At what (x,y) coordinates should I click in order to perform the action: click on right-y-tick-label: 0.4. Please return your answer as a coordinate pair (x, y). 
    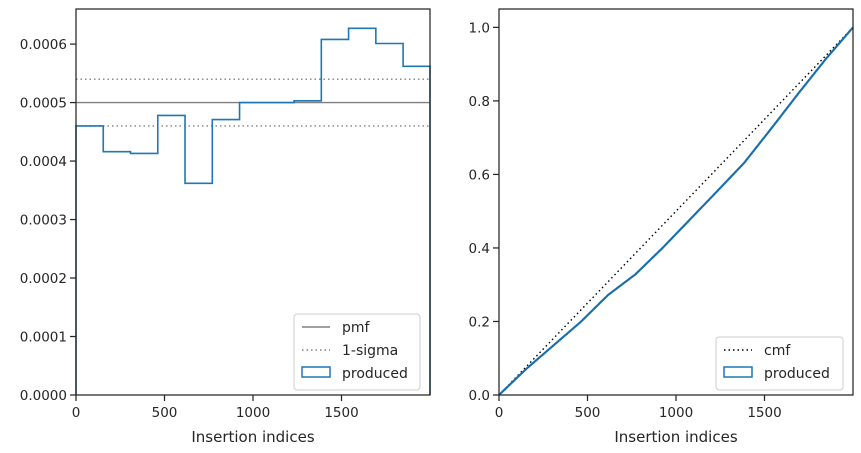
    Looking at the image, I should click on (479, 249).